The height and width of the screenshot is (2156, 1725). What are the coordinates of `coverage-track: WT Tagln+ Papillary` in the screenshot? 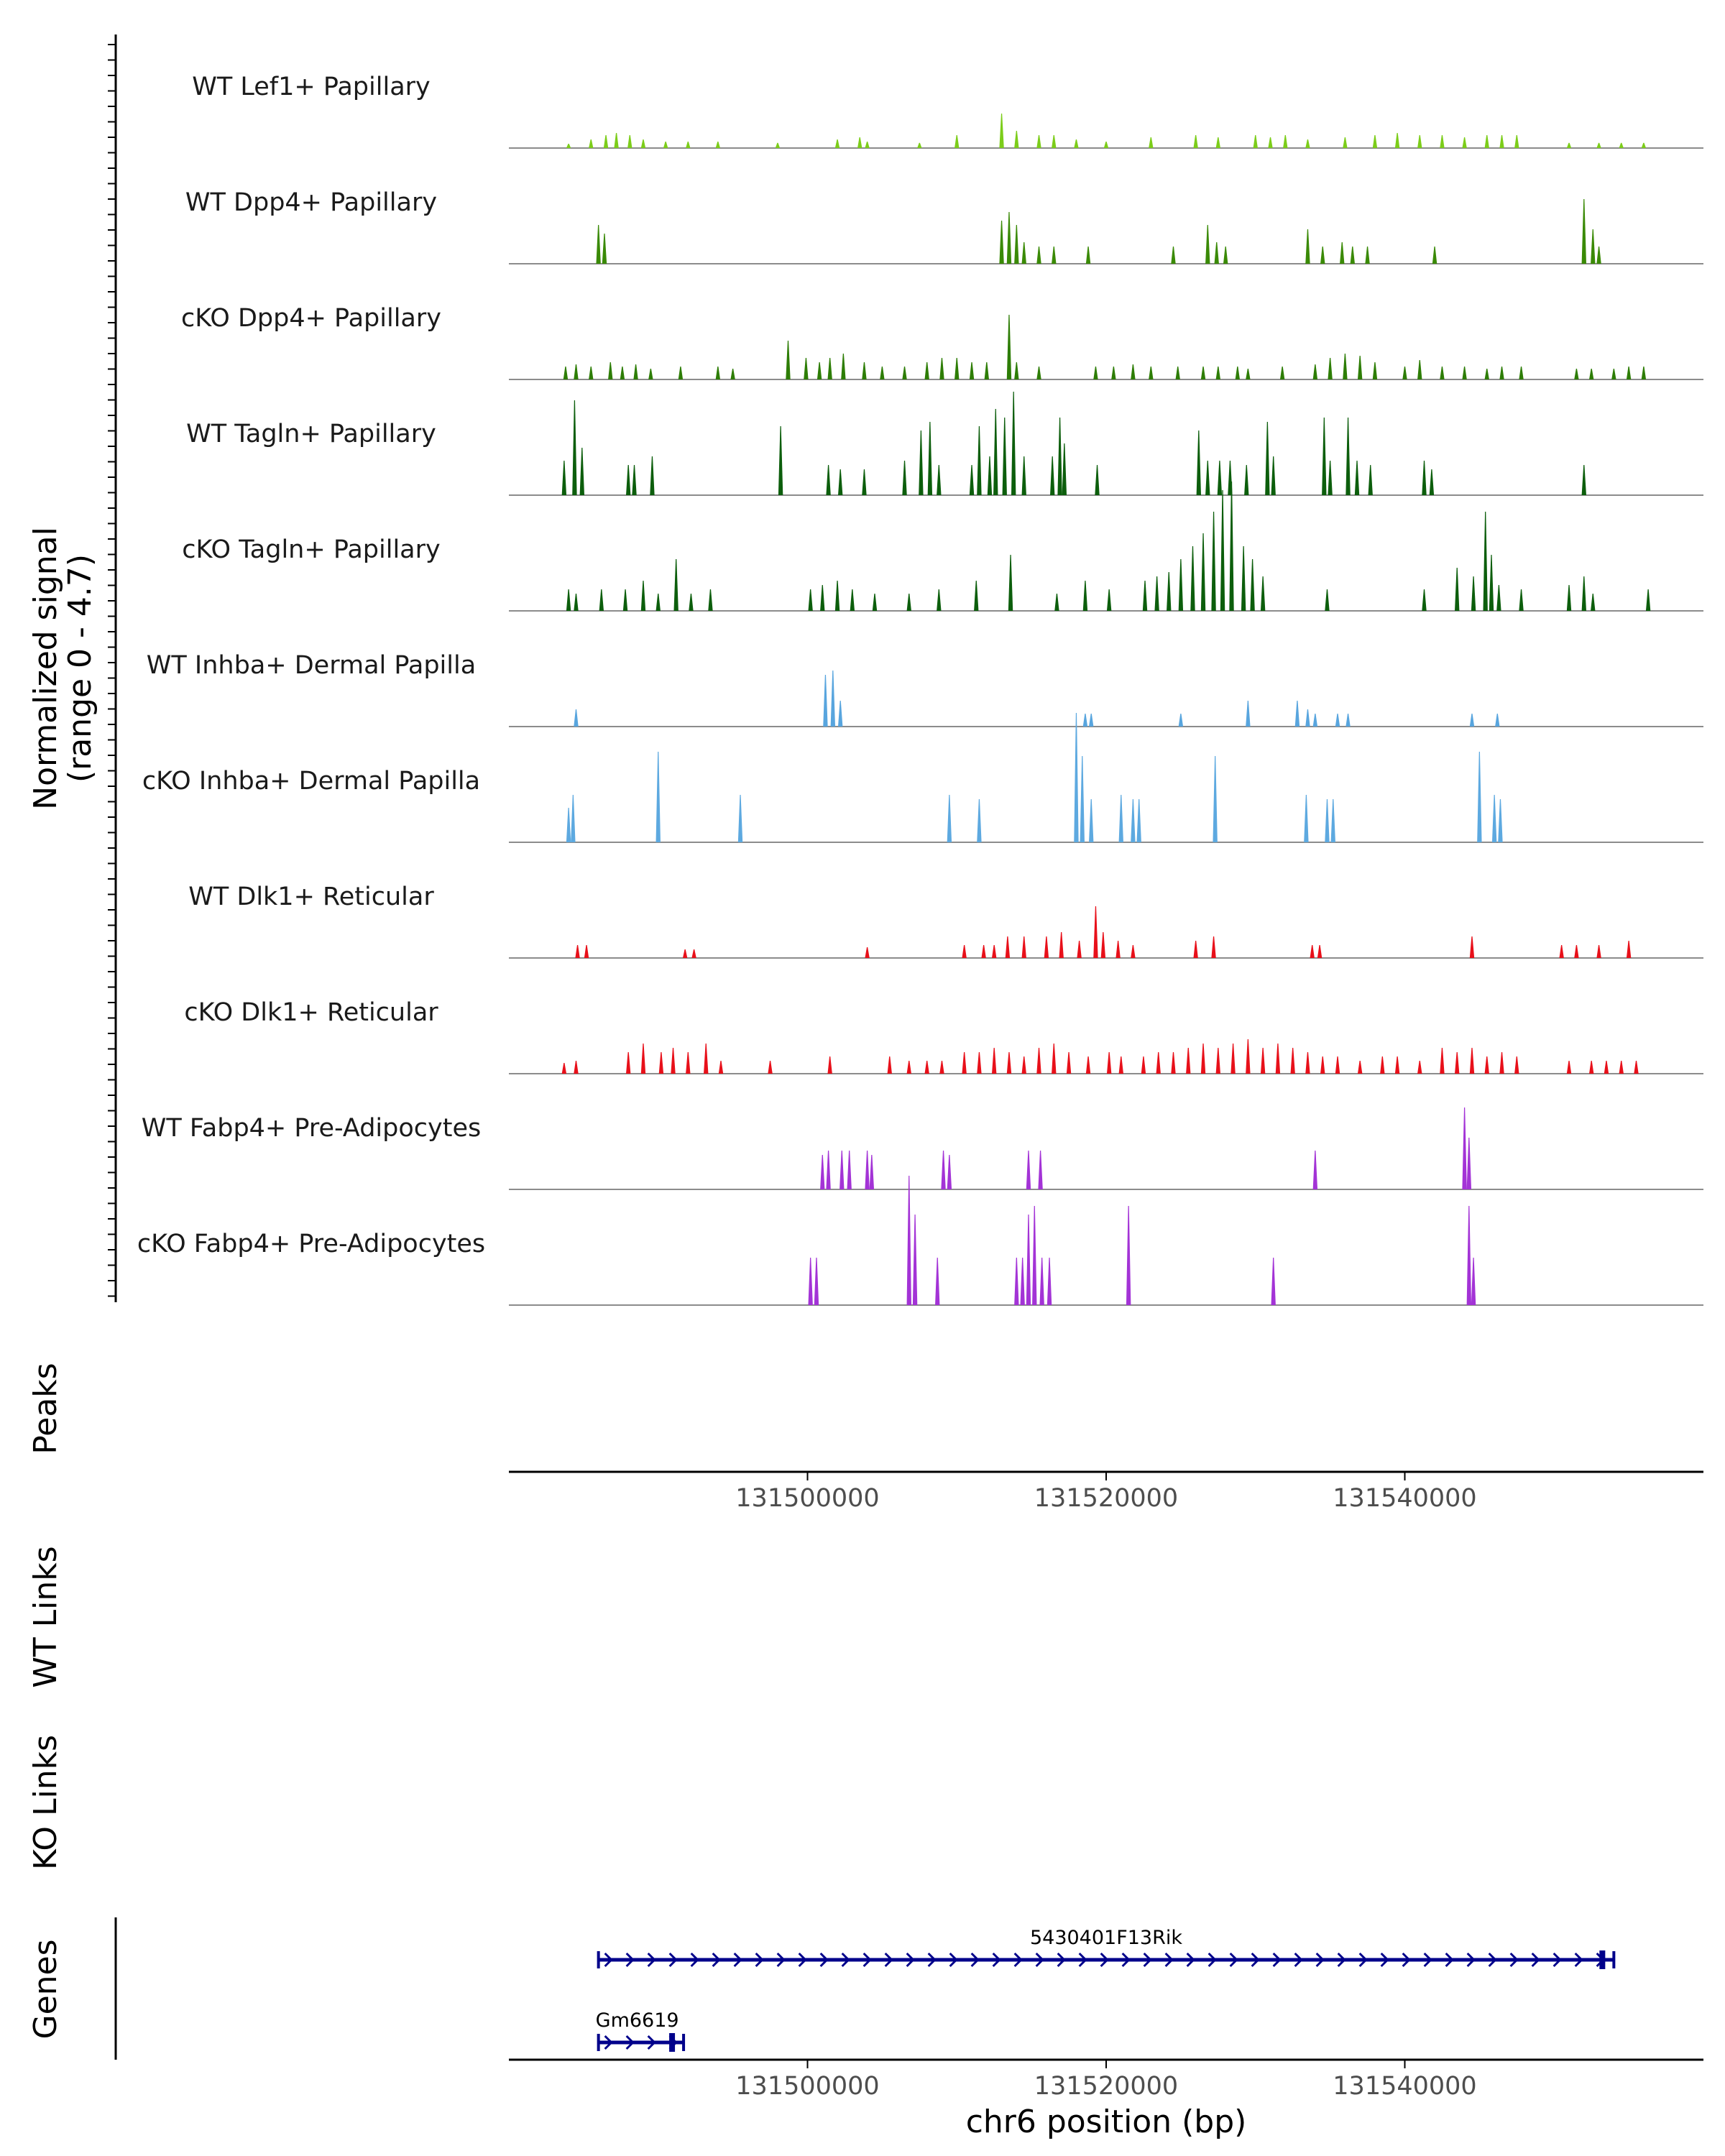 It's located at (944, 444).